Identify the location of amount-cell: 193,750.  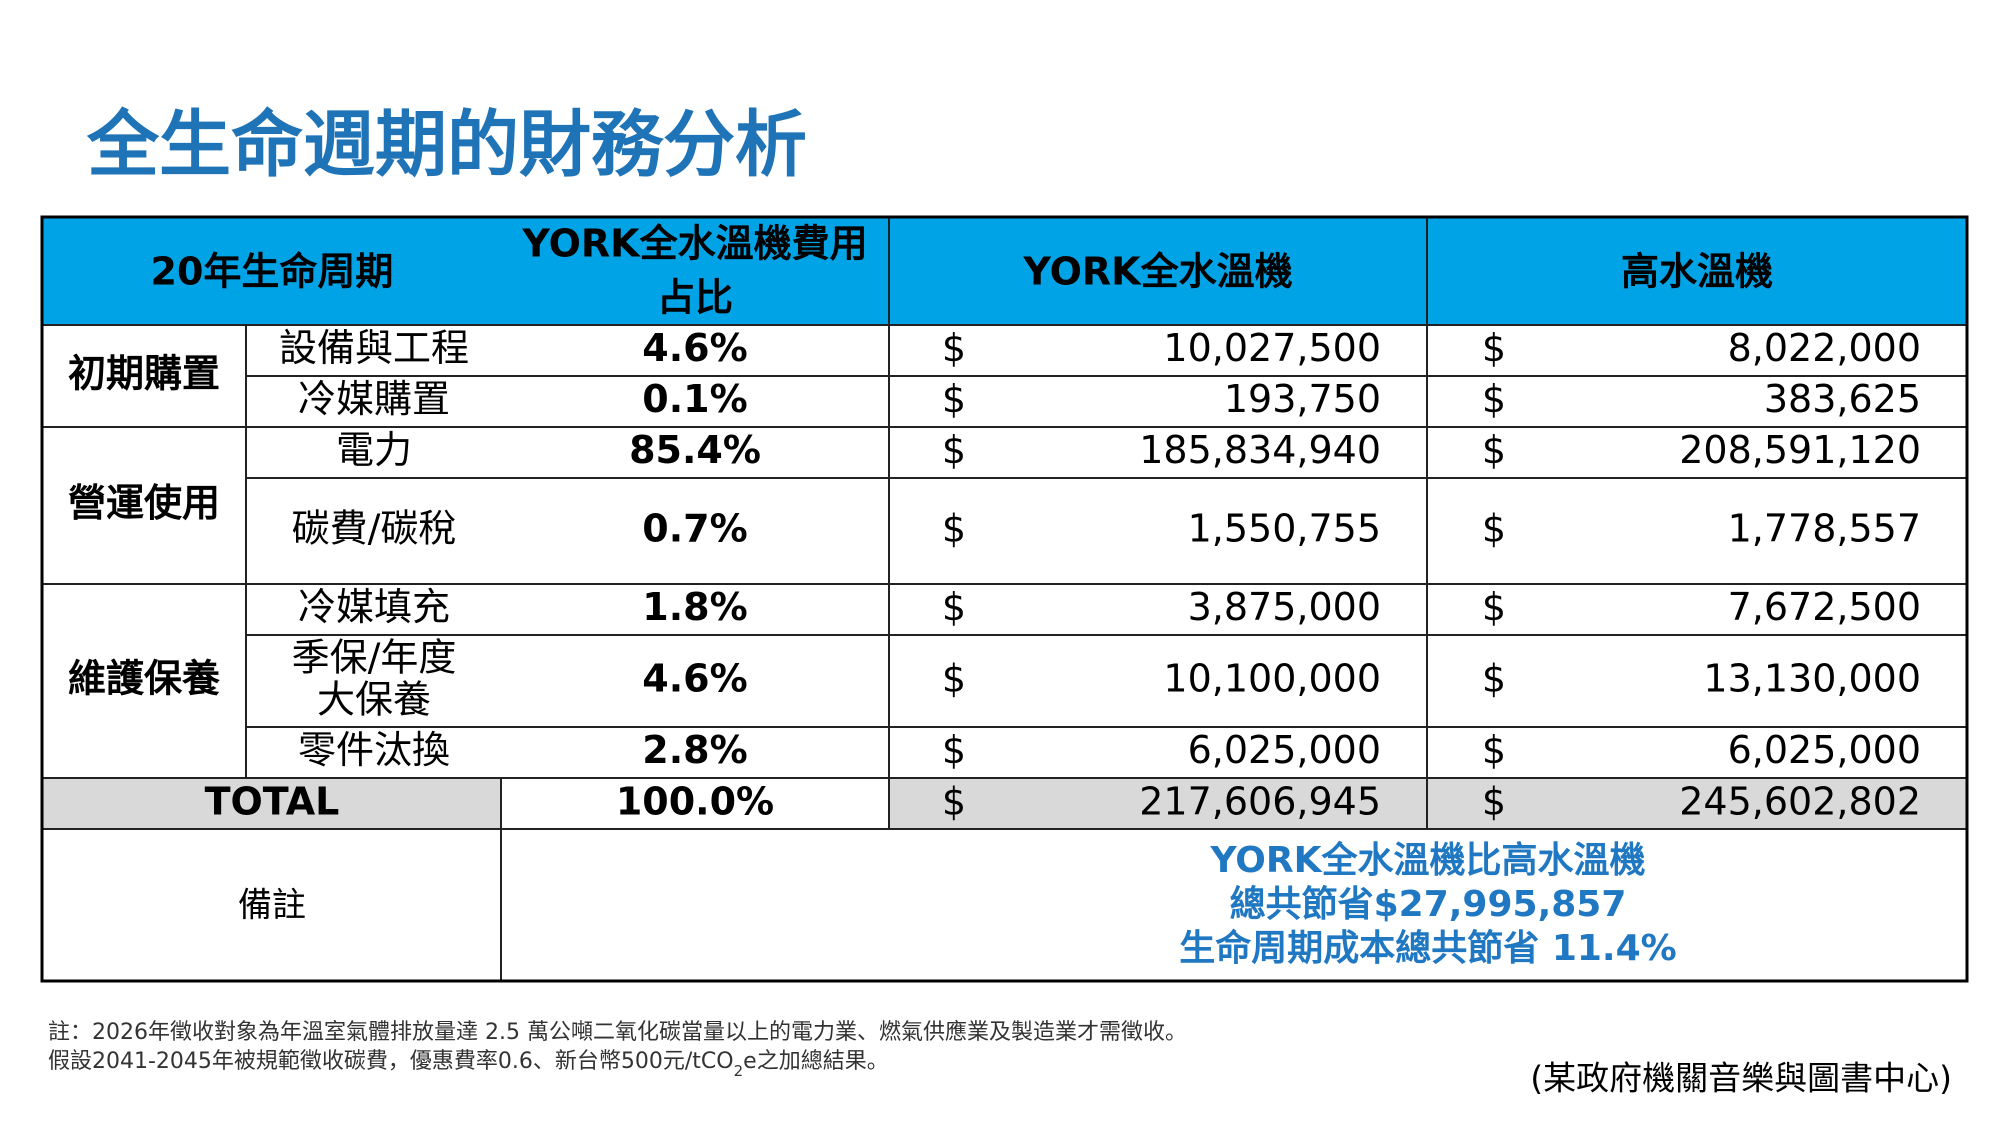
(1302, 399).